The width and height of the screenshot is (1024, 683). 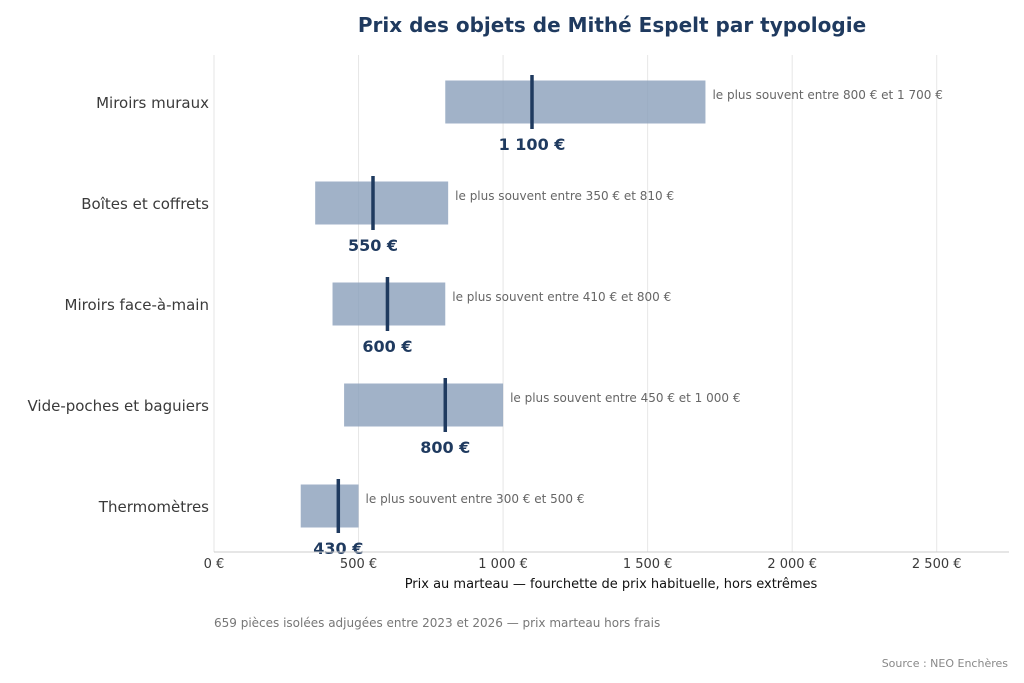 What do you see at coordinates (945, 663) in the screenshot?
I see `source-credit: Source : NEO Enchères` at bounding box center [945, 663].